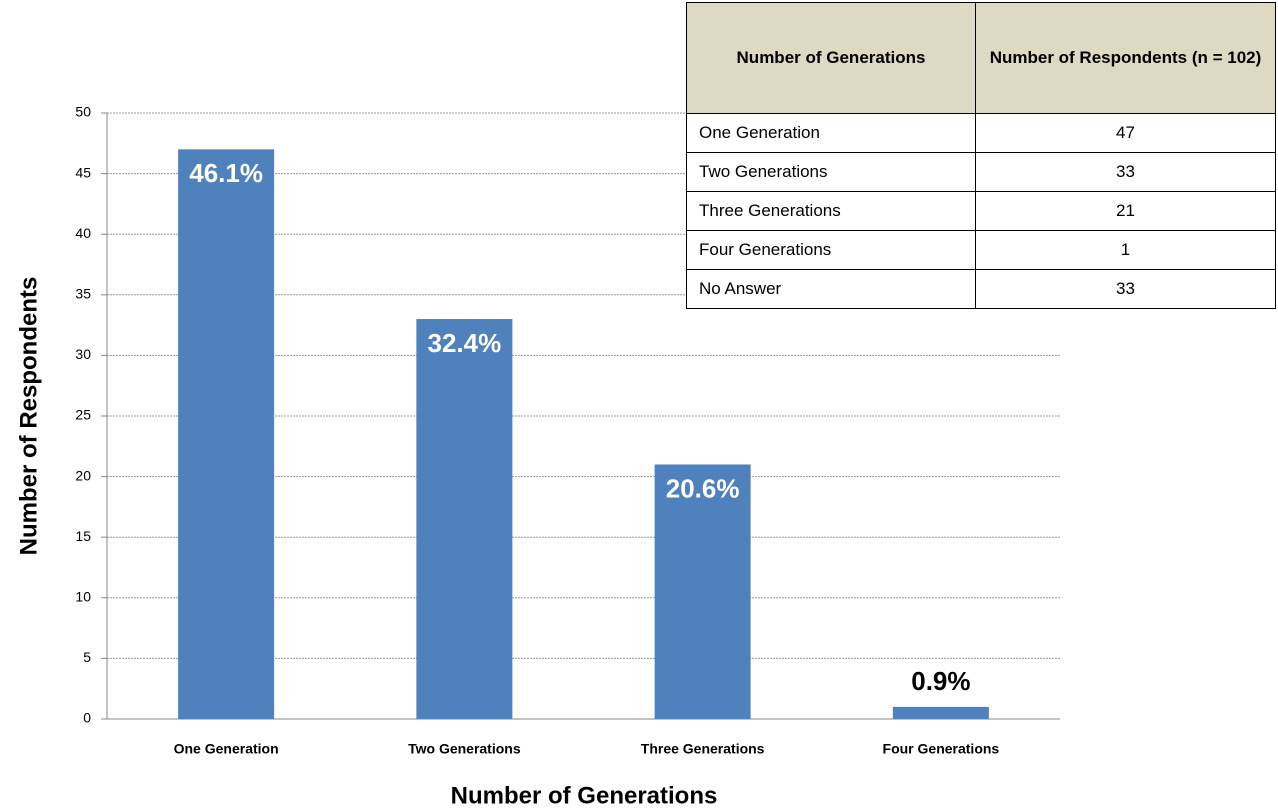  Describe the element at coordinates (28, 416) in the screenshot. I see `y-axis-title: Number of Respondents` at that location.